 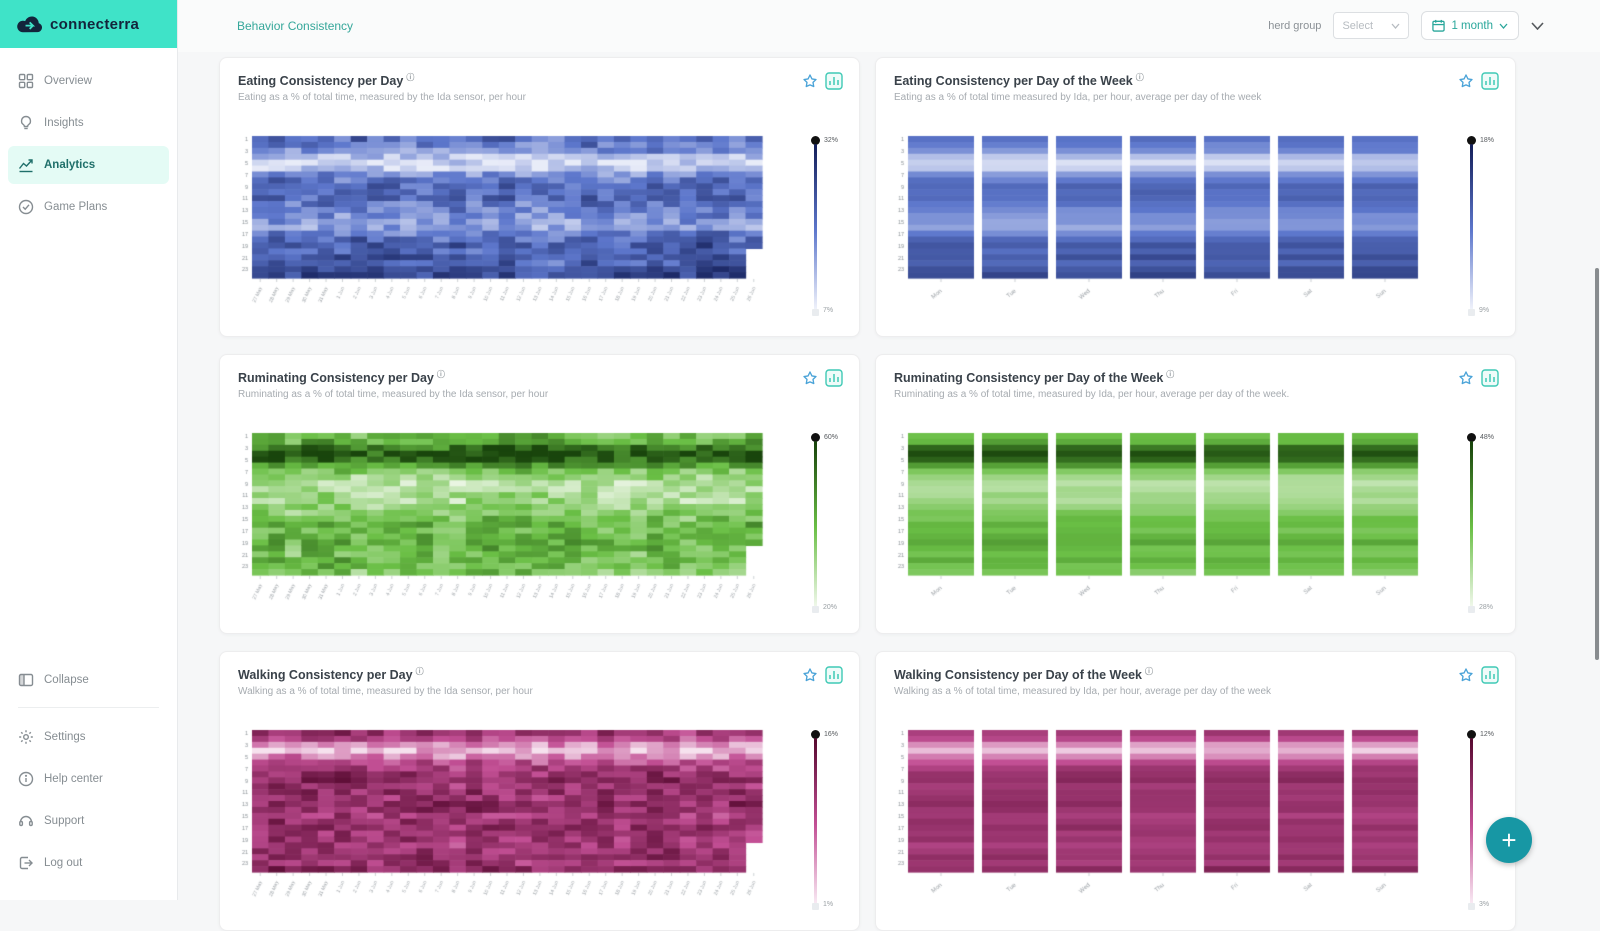 What do you see at coordinates (88, 707) in the screenshot?
I see `divider` at bounding box center [88, 707].